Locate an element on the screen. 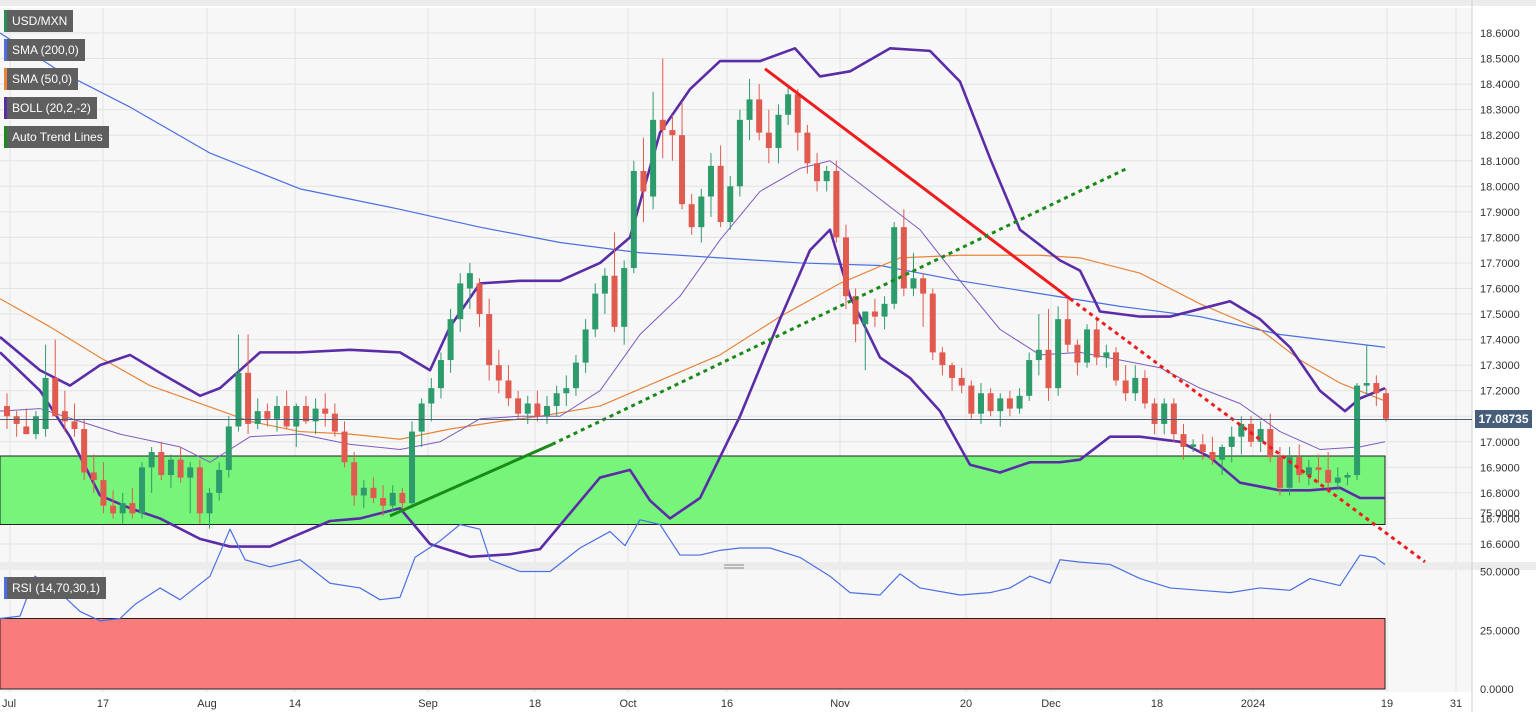 Image resolution: width=1536 pixels, height=712 pixels. legend-sma50-label: SMA (50,0) is located at coordinates (42, 79).